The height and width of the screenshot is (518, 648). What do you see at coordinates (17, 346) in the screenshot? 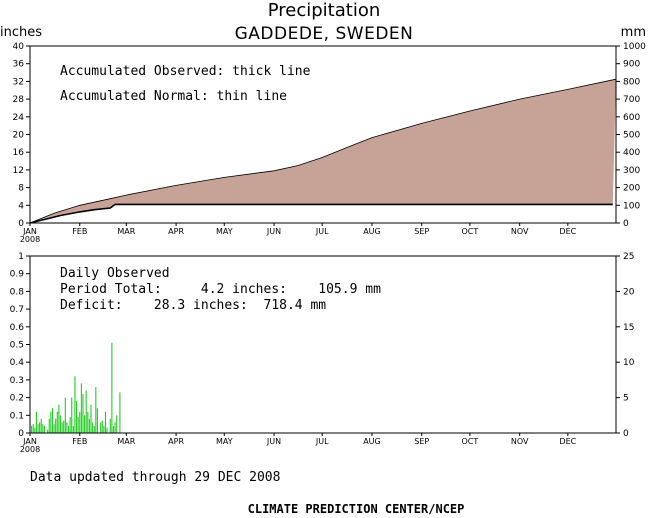
I see `left-axis-tick-label: 0.5` at bounding box center [17, 346].